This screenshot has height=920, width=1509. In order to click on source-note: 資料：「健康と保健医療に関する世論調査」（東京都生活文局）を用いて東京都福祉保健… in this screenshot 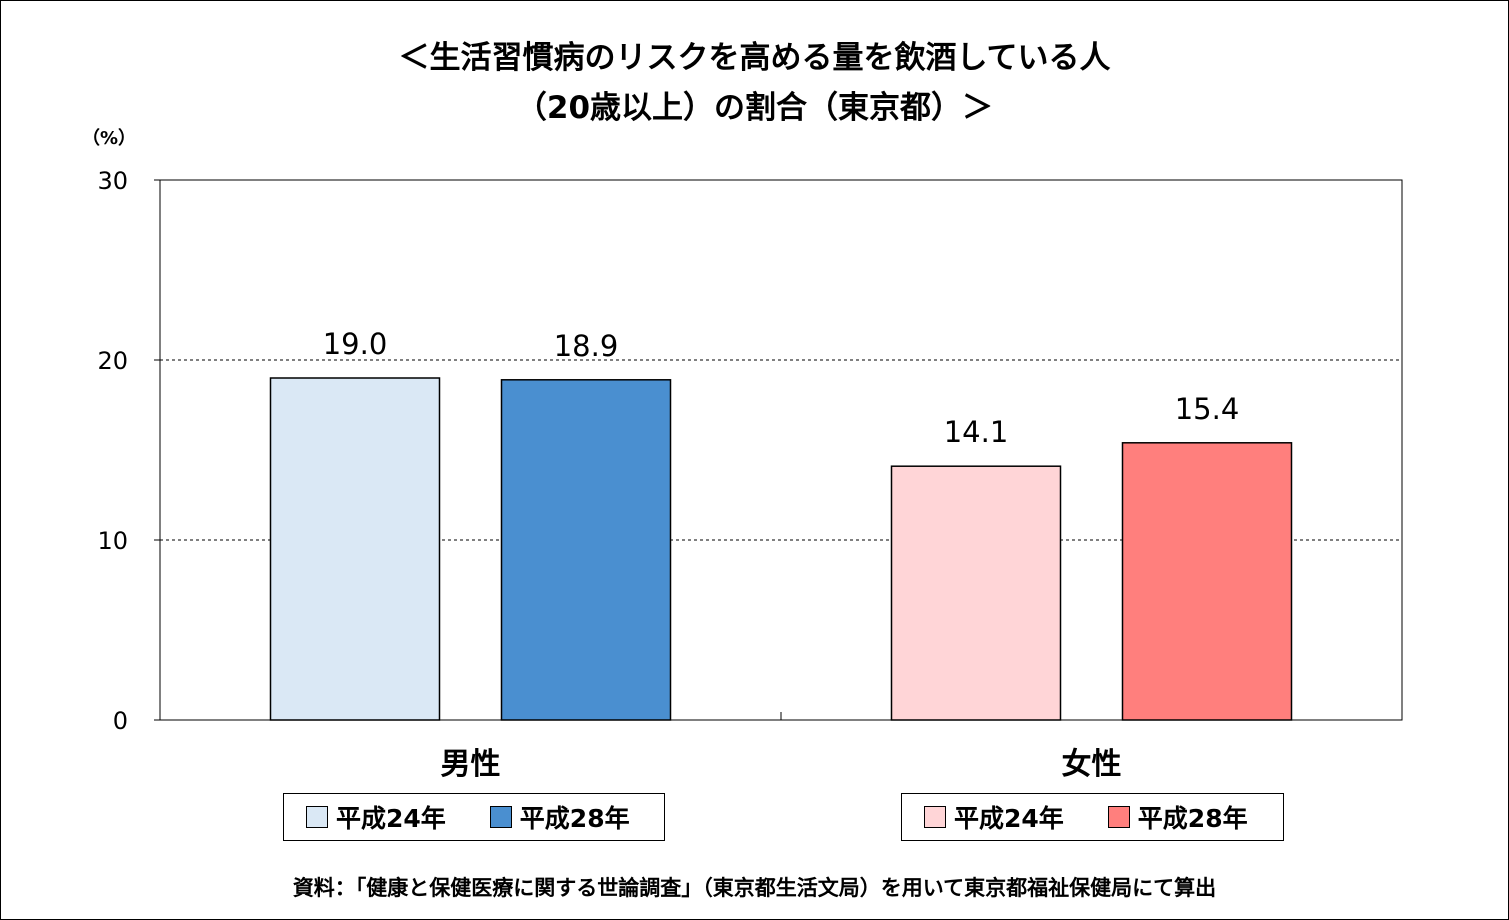, I will do `click(754, 888)`.